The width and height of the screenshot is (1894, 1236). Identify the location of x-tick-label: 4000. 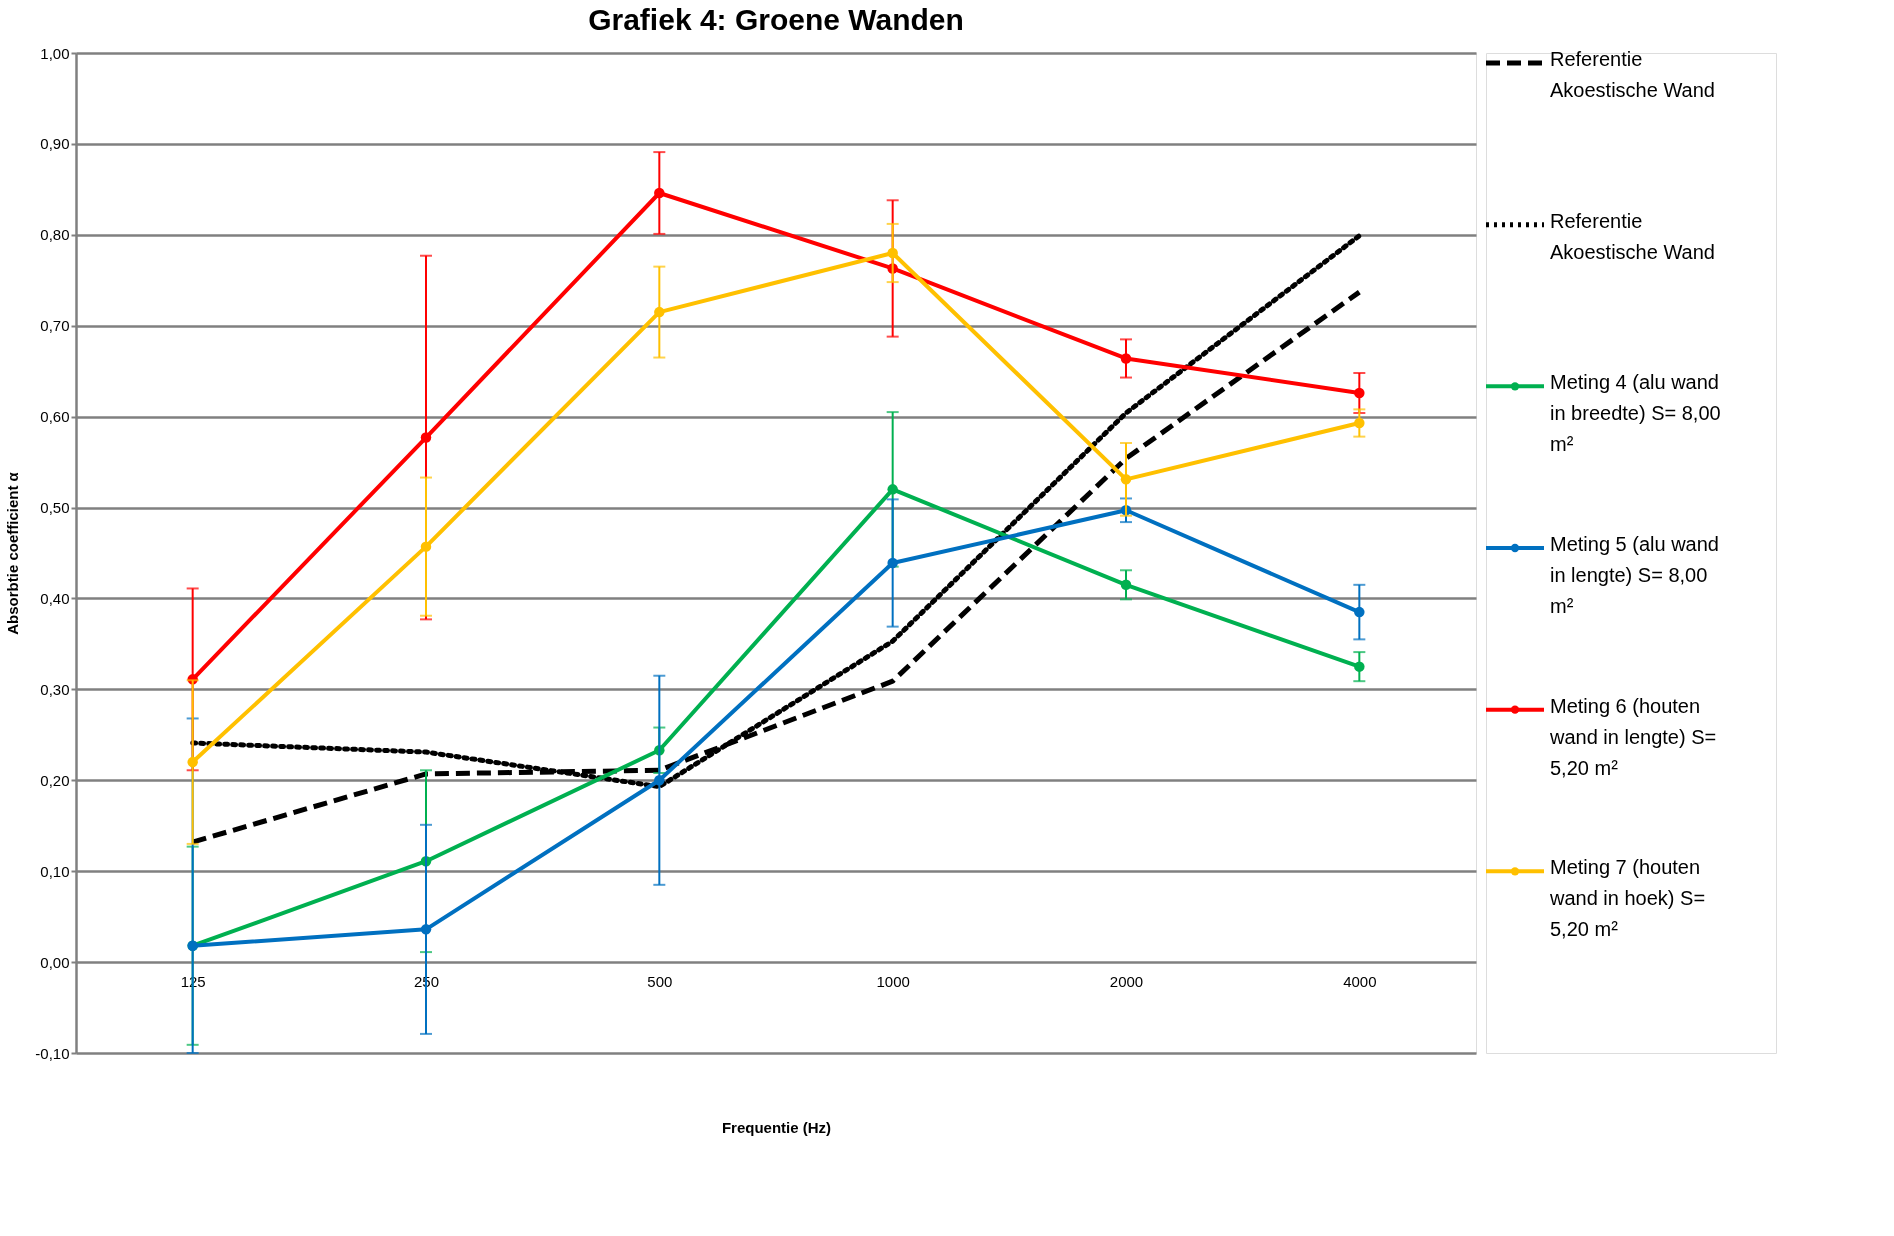
(1360, 981).